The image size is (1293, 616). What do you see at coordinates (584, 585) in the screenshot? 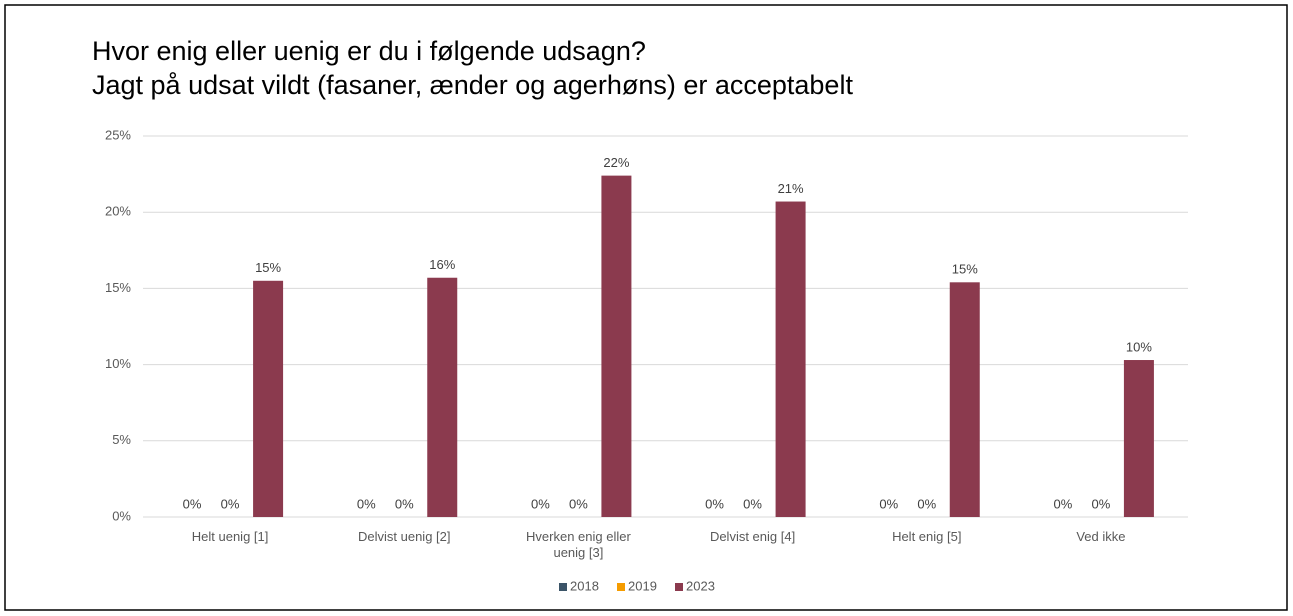
I see `legend-label: 2018` at bounding box center [584, 585].